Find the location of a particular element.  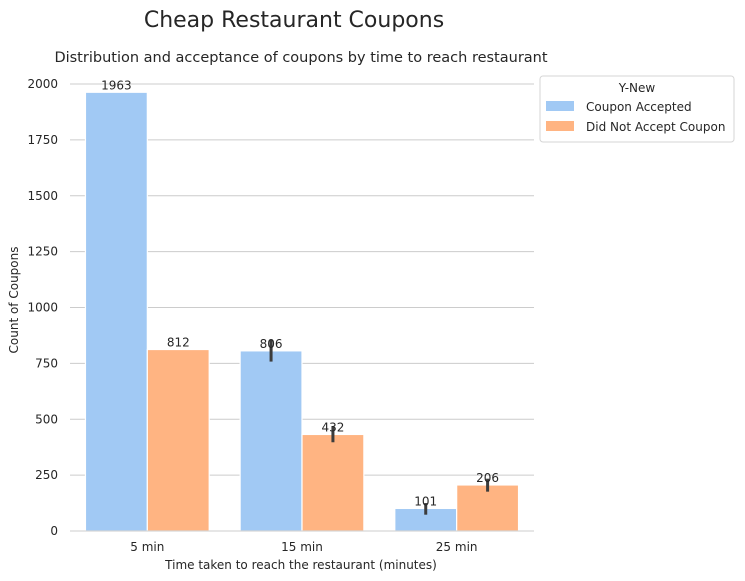

y-tick-label: 1000 is located at coordinates (42, 308).